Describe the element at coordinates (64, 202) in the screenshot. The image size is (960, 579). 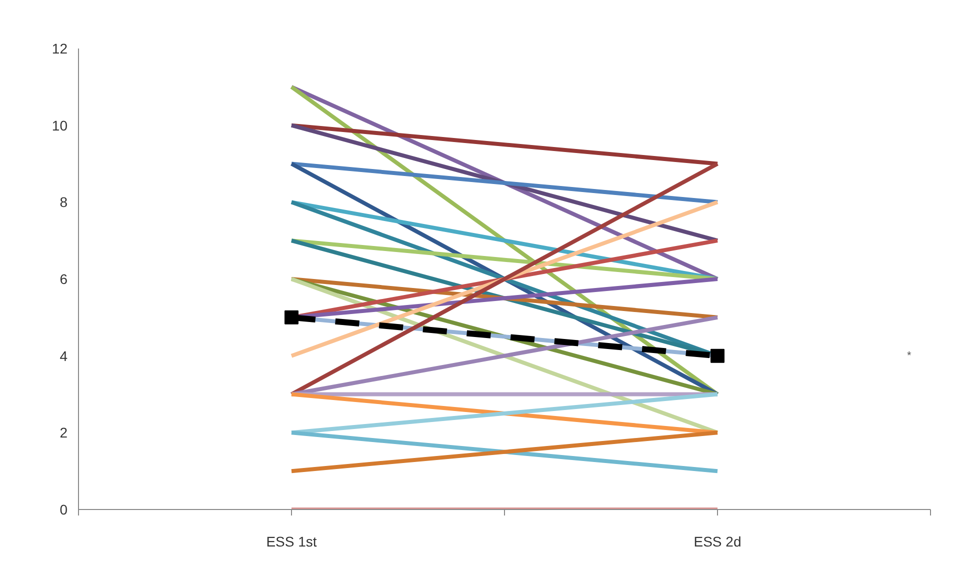
I see `y-tick-label: 8` at that location.